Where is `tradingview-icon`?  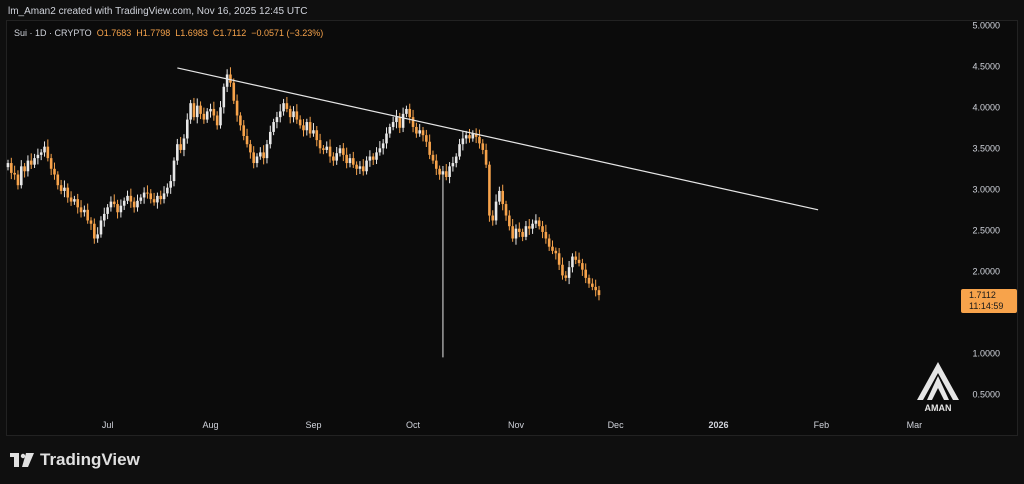
tradingview-icon is located at coordinates (22, 460).